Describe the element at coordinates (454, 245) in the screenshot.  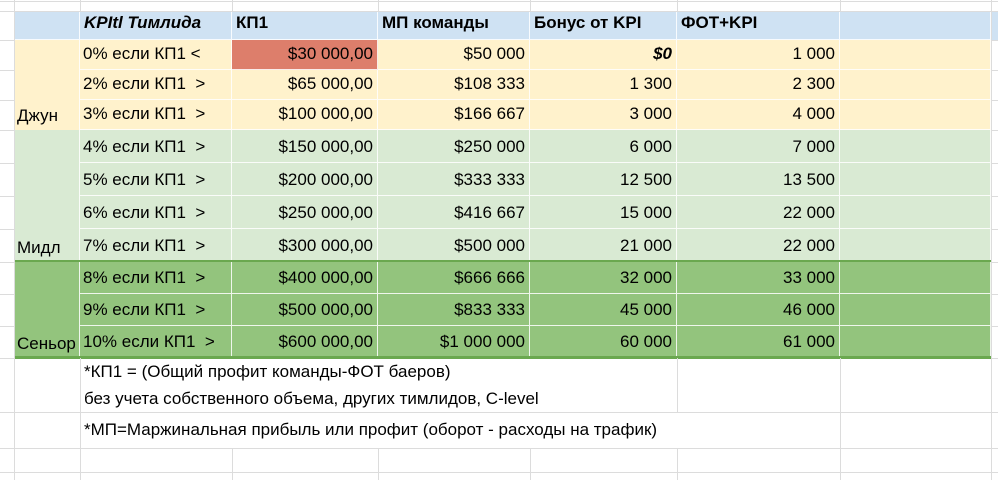
I see `cell-mp: $500 000` at that location.